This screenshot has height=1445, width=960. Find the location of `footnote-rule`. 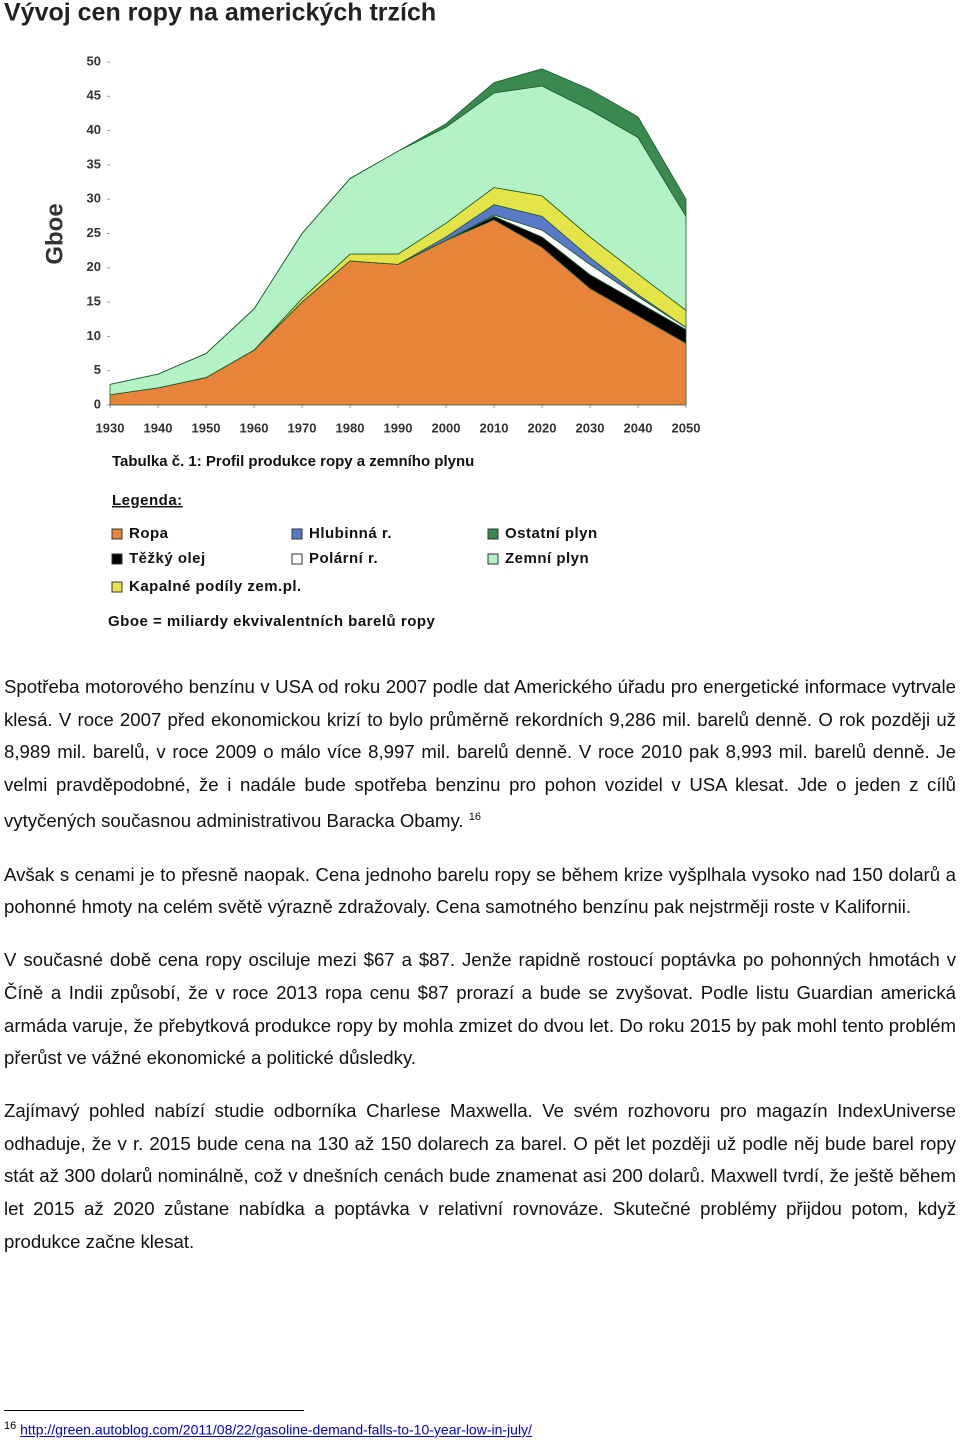

footnote-rule is located at coordinates (154, 1410).